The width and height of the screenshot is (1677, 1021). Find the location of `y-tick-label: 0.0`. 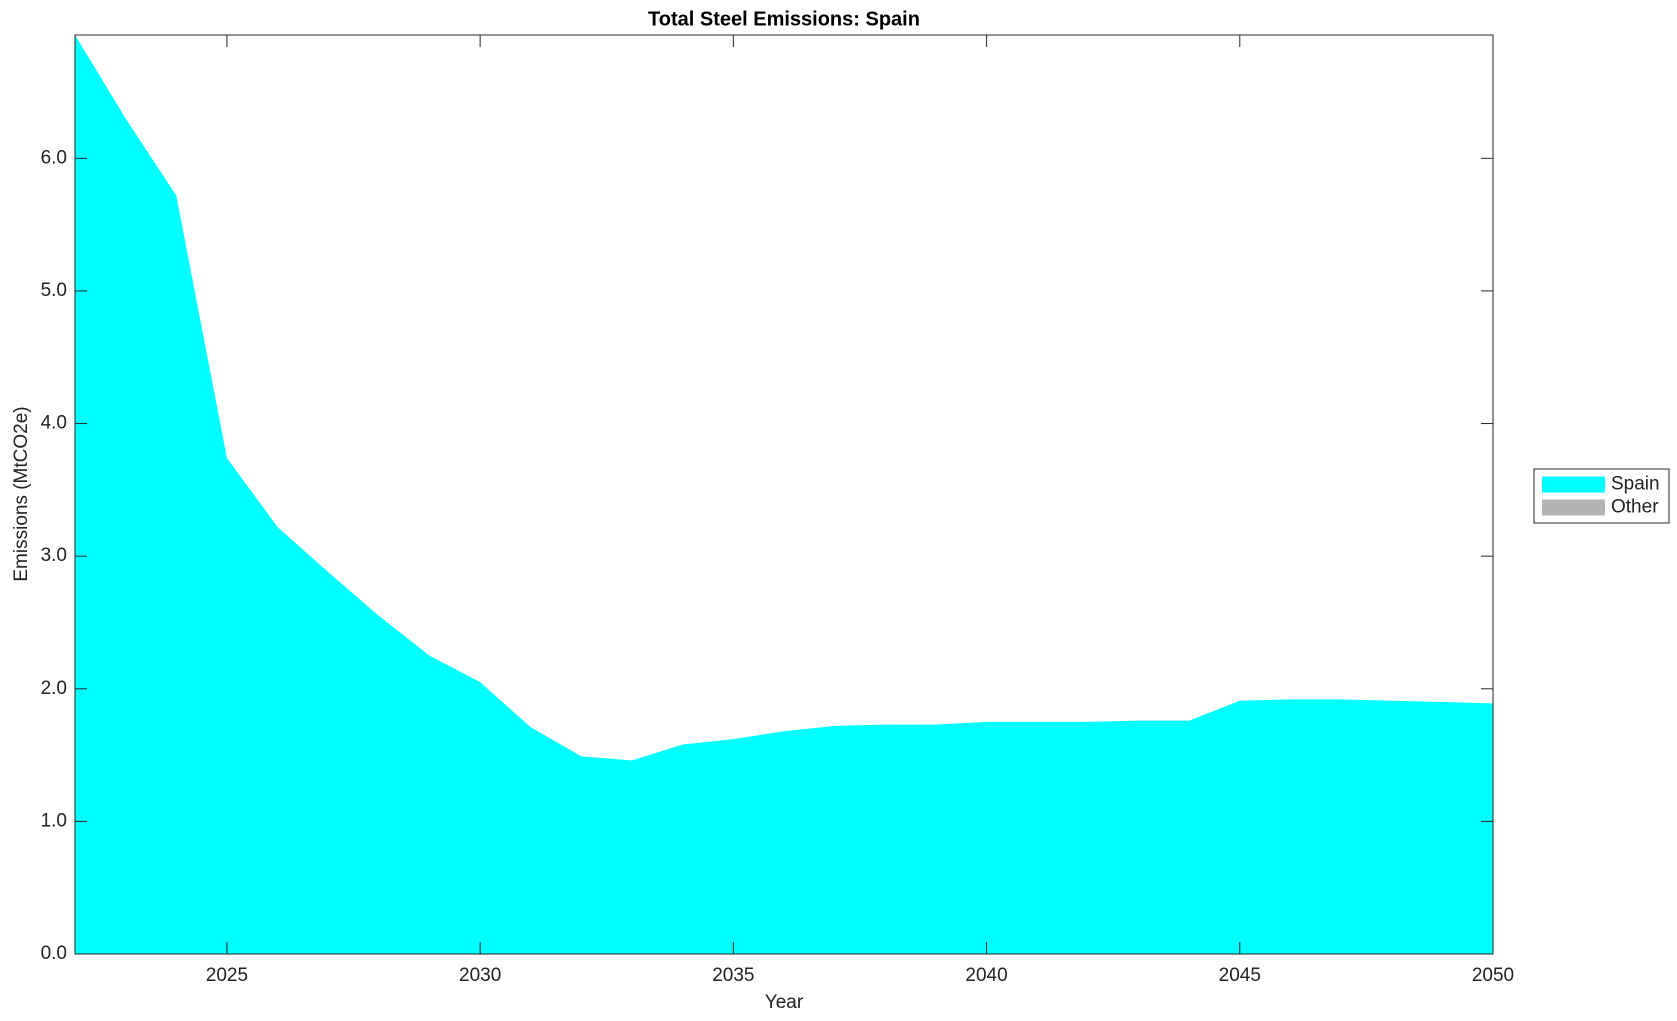

y-tick-label: 0.0 is located at coordinates (54, 953).